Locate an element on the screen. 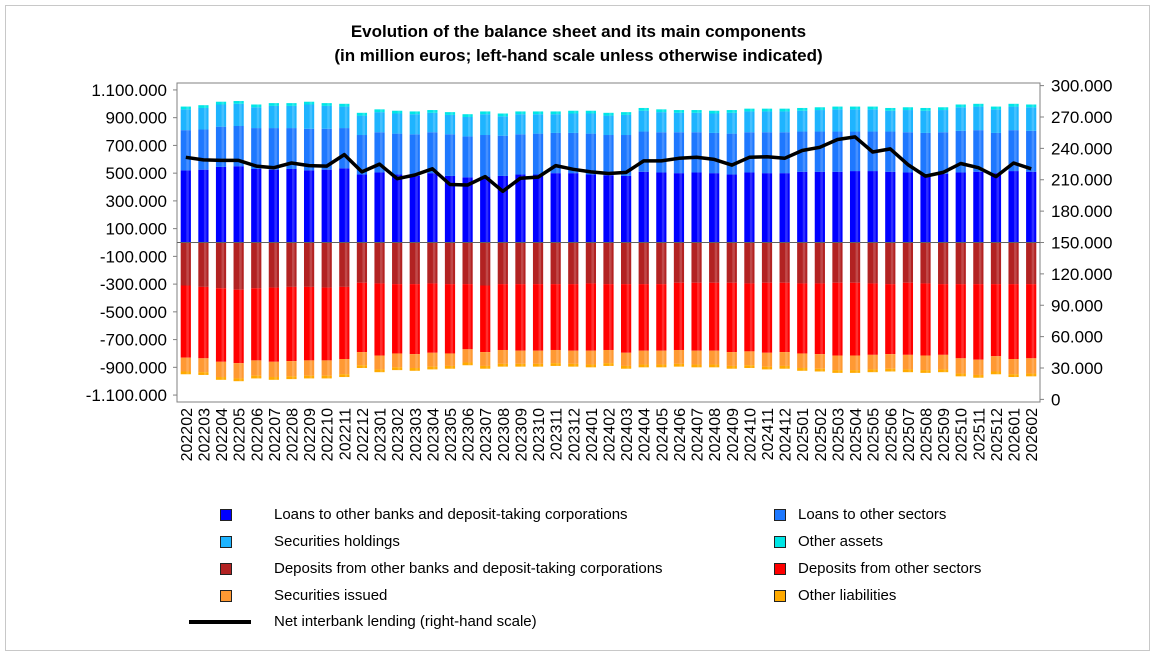 The image size is (1157, 658). right-axis-tick-label: 240.000 is located at coordinates (1081, 148).